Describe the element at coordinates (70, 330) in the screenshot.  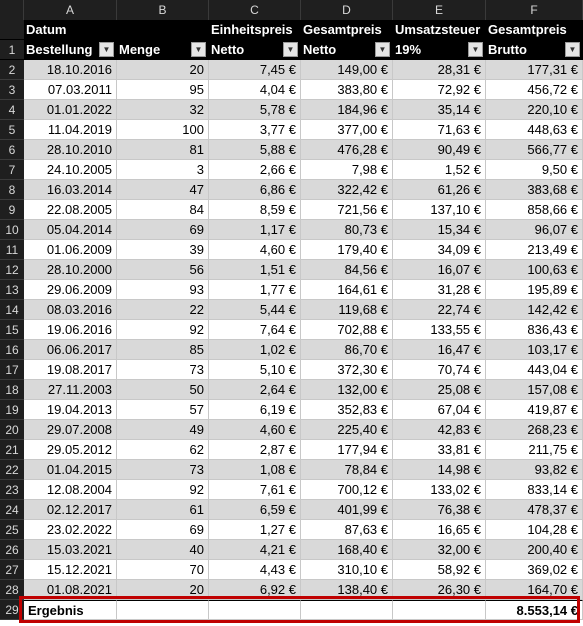
I see `date-cell: 19.06.2016` at that location.